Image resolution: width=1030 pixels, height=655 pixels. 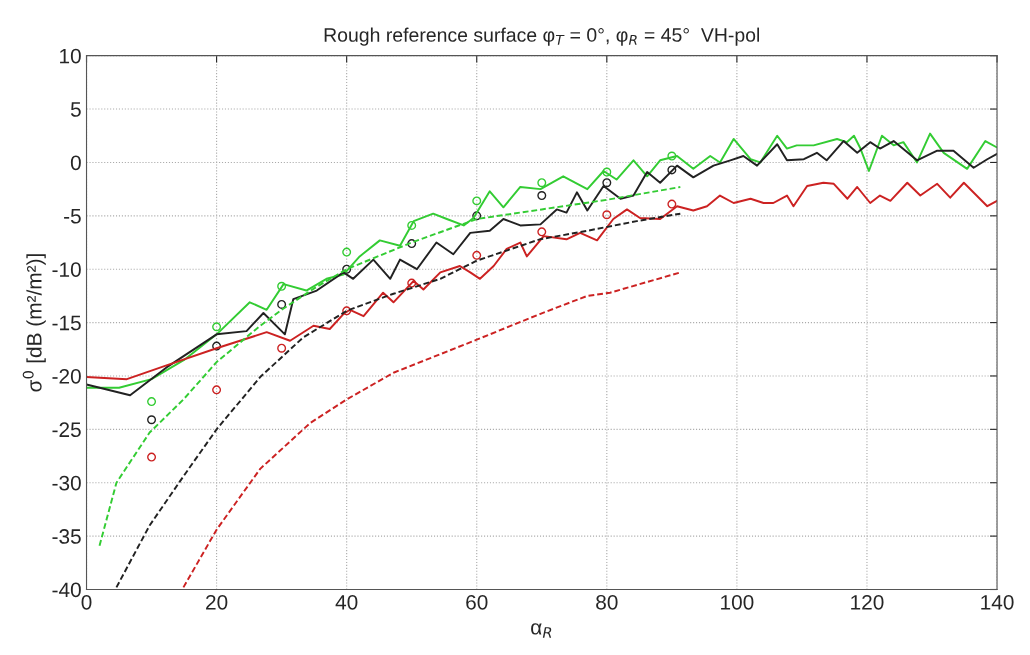 I want to click on x-tick-label: 80, so click(x=607, y=602).